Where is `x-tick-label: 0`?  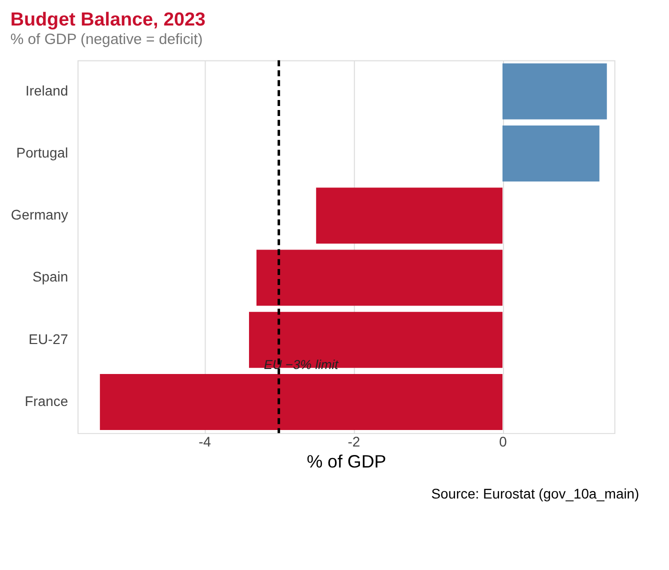 x-tick-label: 0 is located at coordinates (503, 441).